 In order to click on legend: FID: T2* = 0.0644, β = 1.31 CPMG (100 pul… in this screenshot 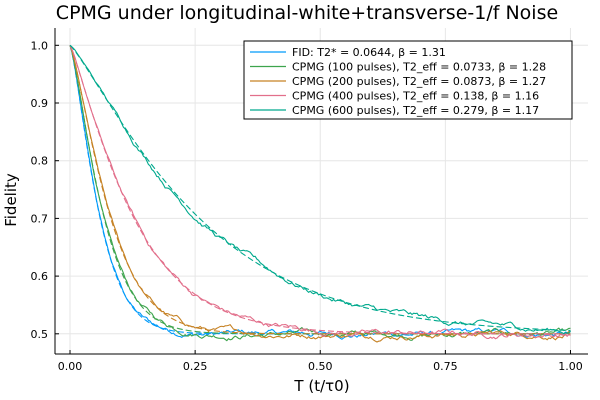, I will do `click(408, 80)`.